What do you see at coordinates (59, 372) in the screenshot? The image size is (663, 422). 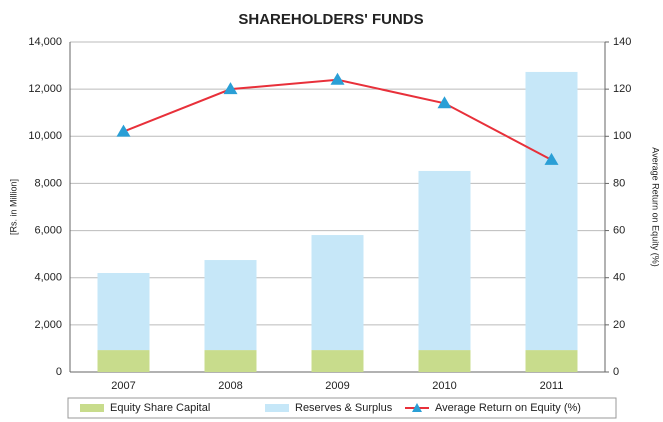 I see `y-tick-label: 0` at bounding box center [59, 372].